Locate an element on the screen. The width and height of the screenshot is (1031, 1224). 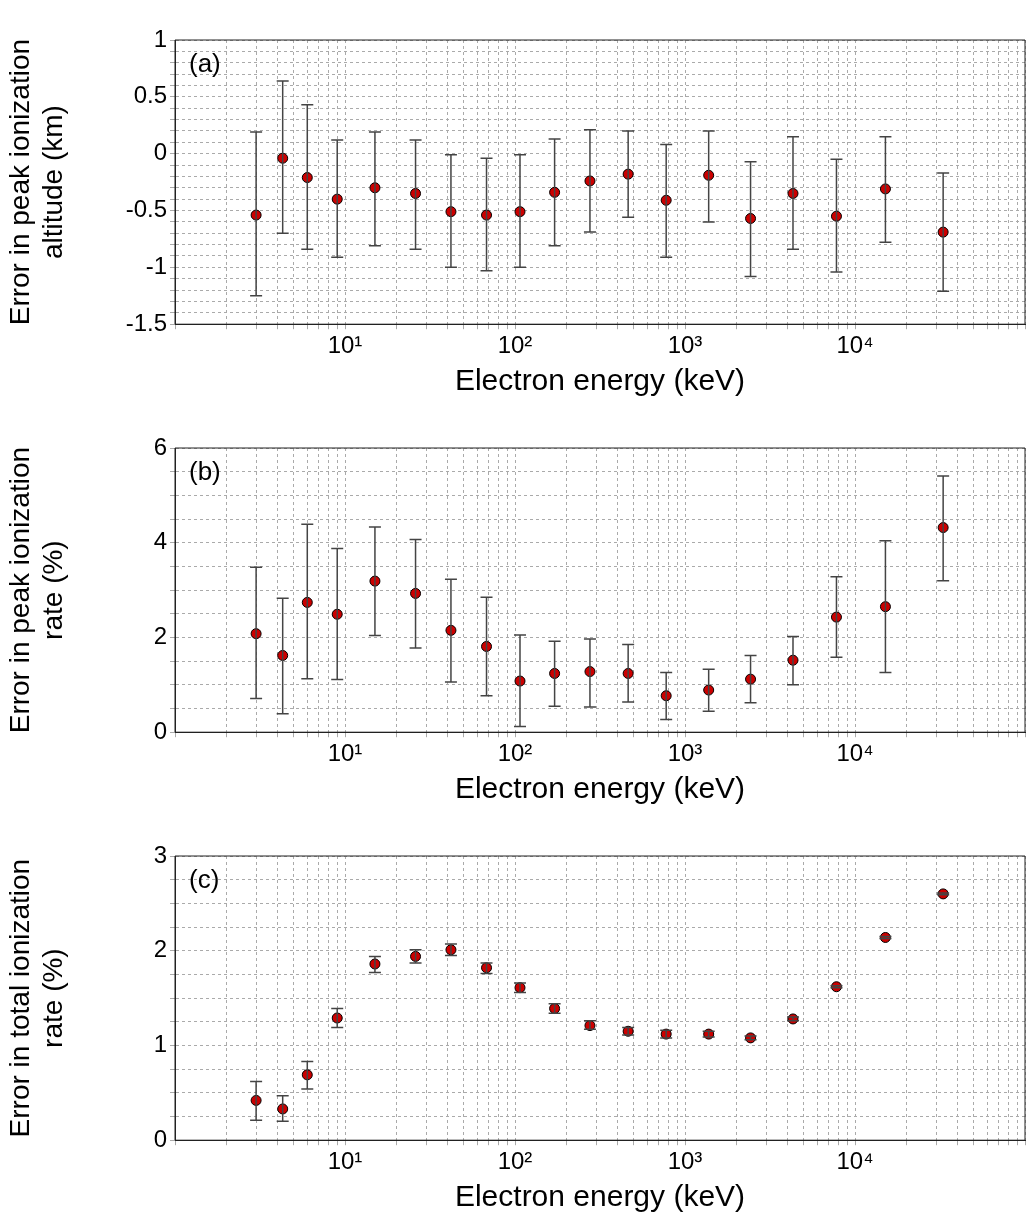
y-tick-label: 6 is located at coordinates (160, 446).